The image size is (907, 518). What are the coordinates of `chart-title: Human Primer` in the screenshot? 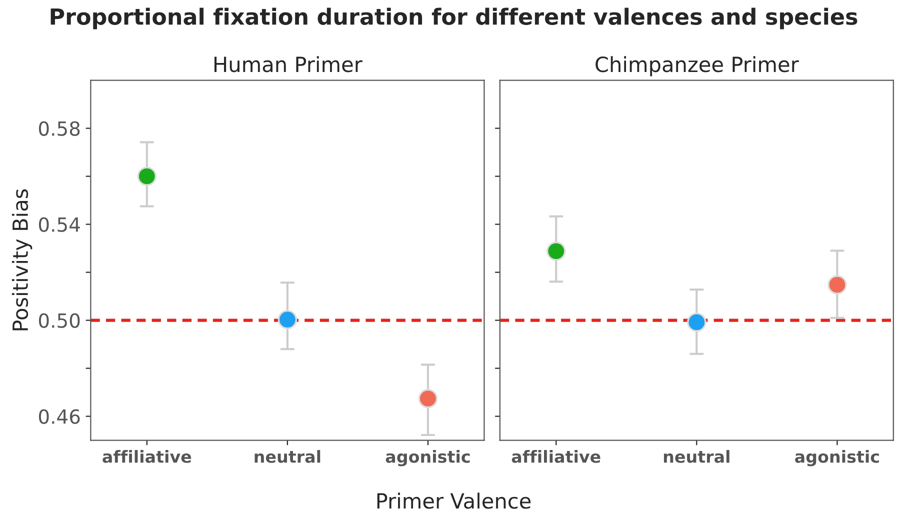 It's located at (288, 64).